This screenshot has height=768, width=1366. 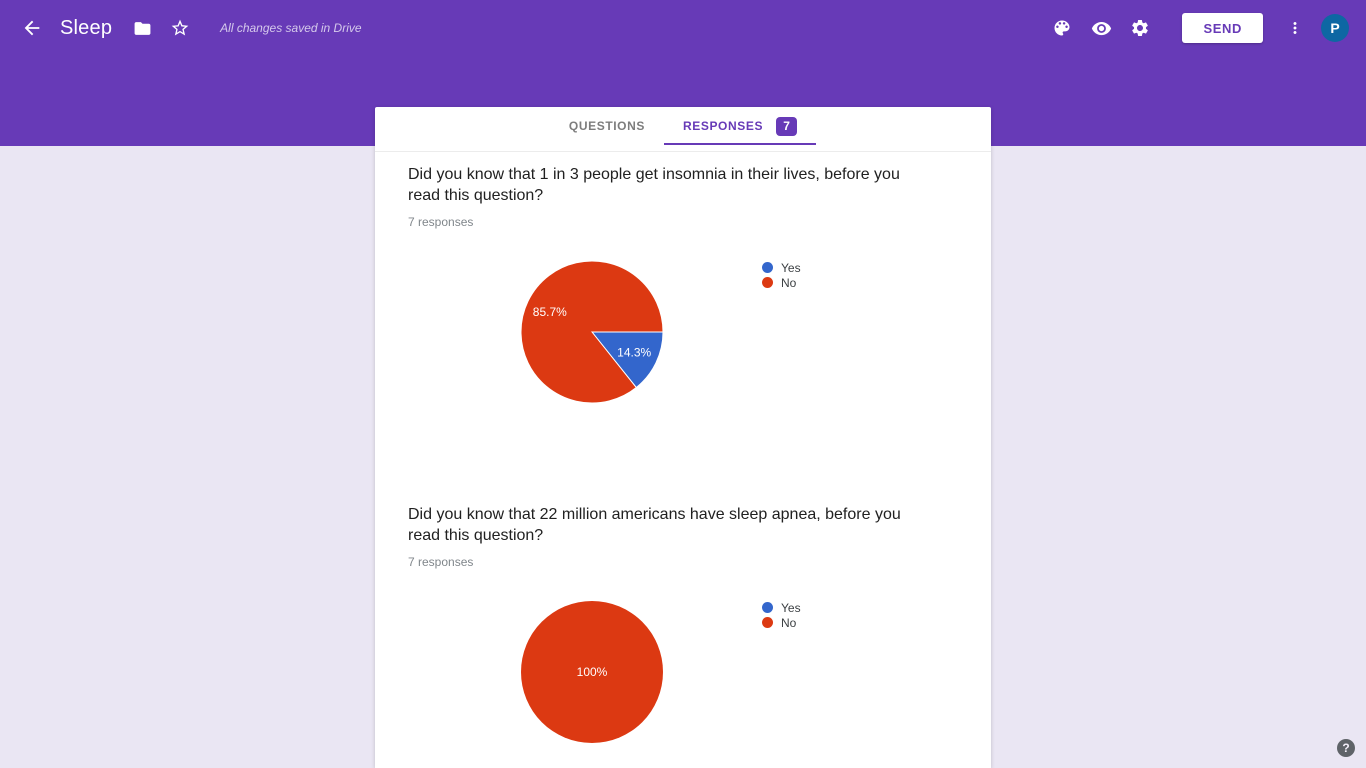 I want to click on tab-responses-label: RESPONSES, so click(x=723, y=126).